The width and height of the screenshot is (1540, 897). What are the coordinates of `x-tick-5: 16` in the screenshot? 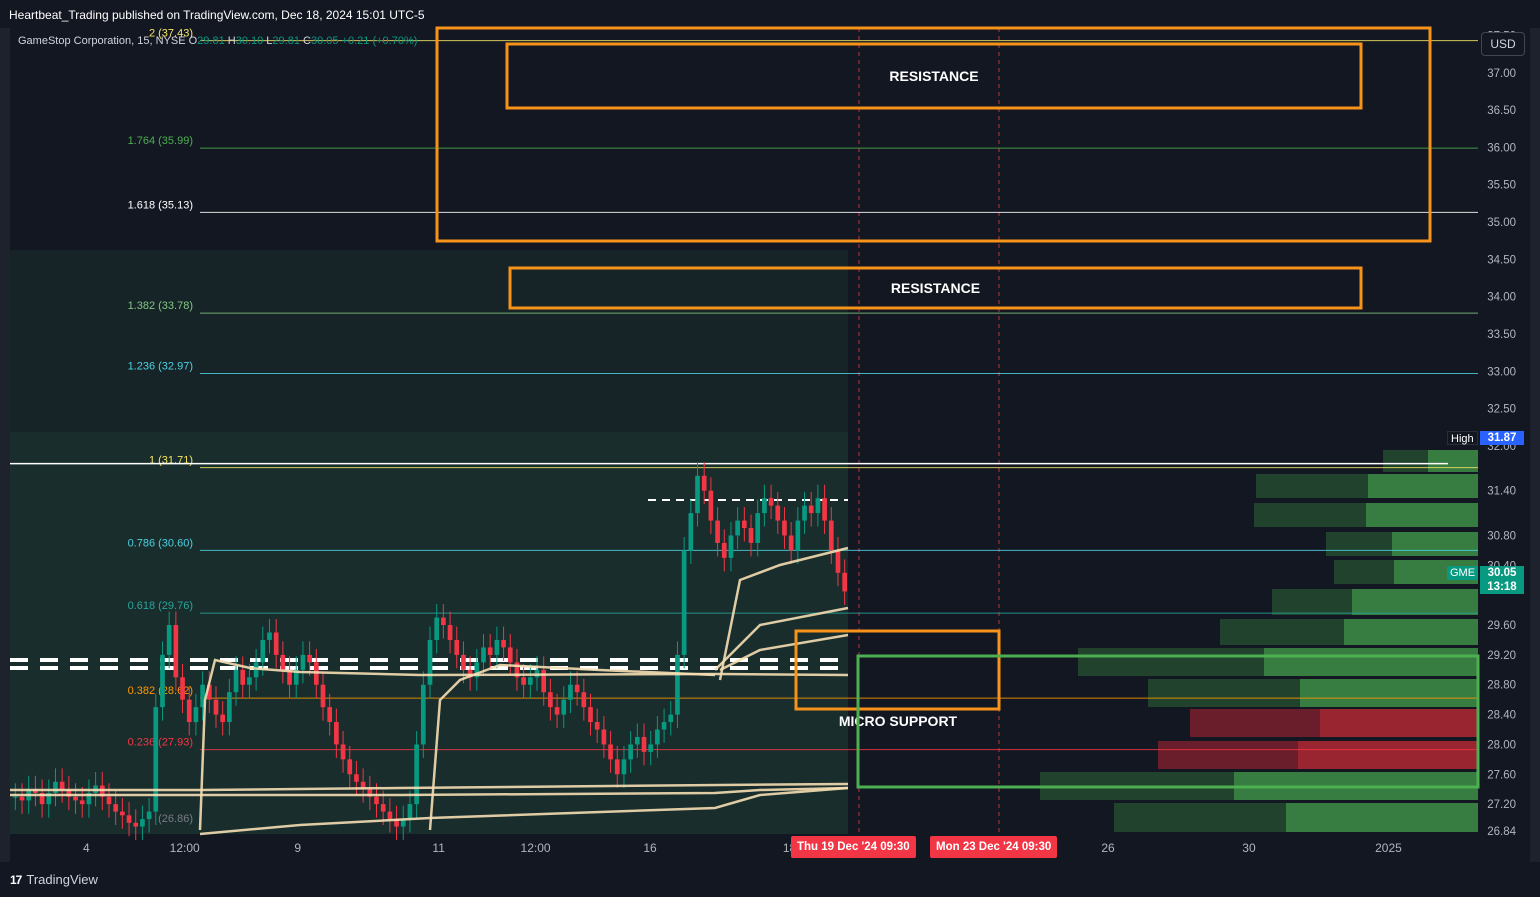 It's located at (650, 848).